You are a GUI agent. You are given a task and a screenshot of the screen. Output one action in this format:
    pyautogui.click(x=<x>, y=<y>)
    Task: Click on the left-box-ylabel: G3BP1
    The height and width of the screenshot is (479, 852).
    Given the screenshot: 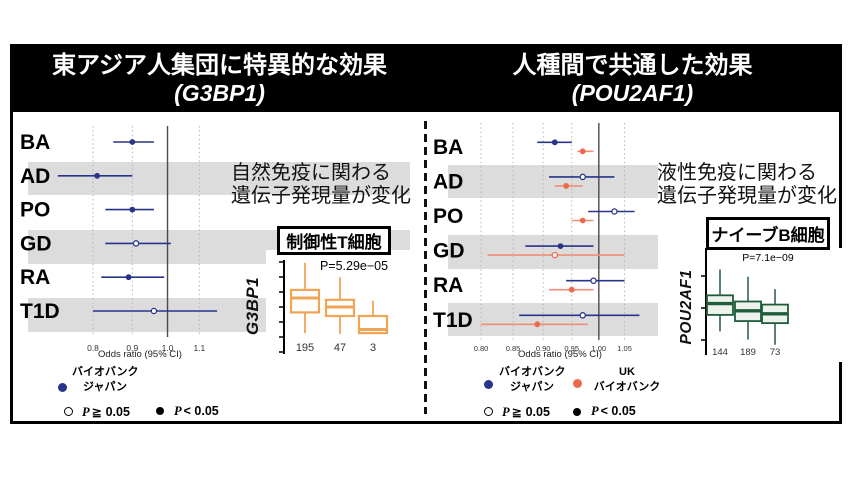 What is the action you would take?
    pyautogui.click(x=252, y=306)
    